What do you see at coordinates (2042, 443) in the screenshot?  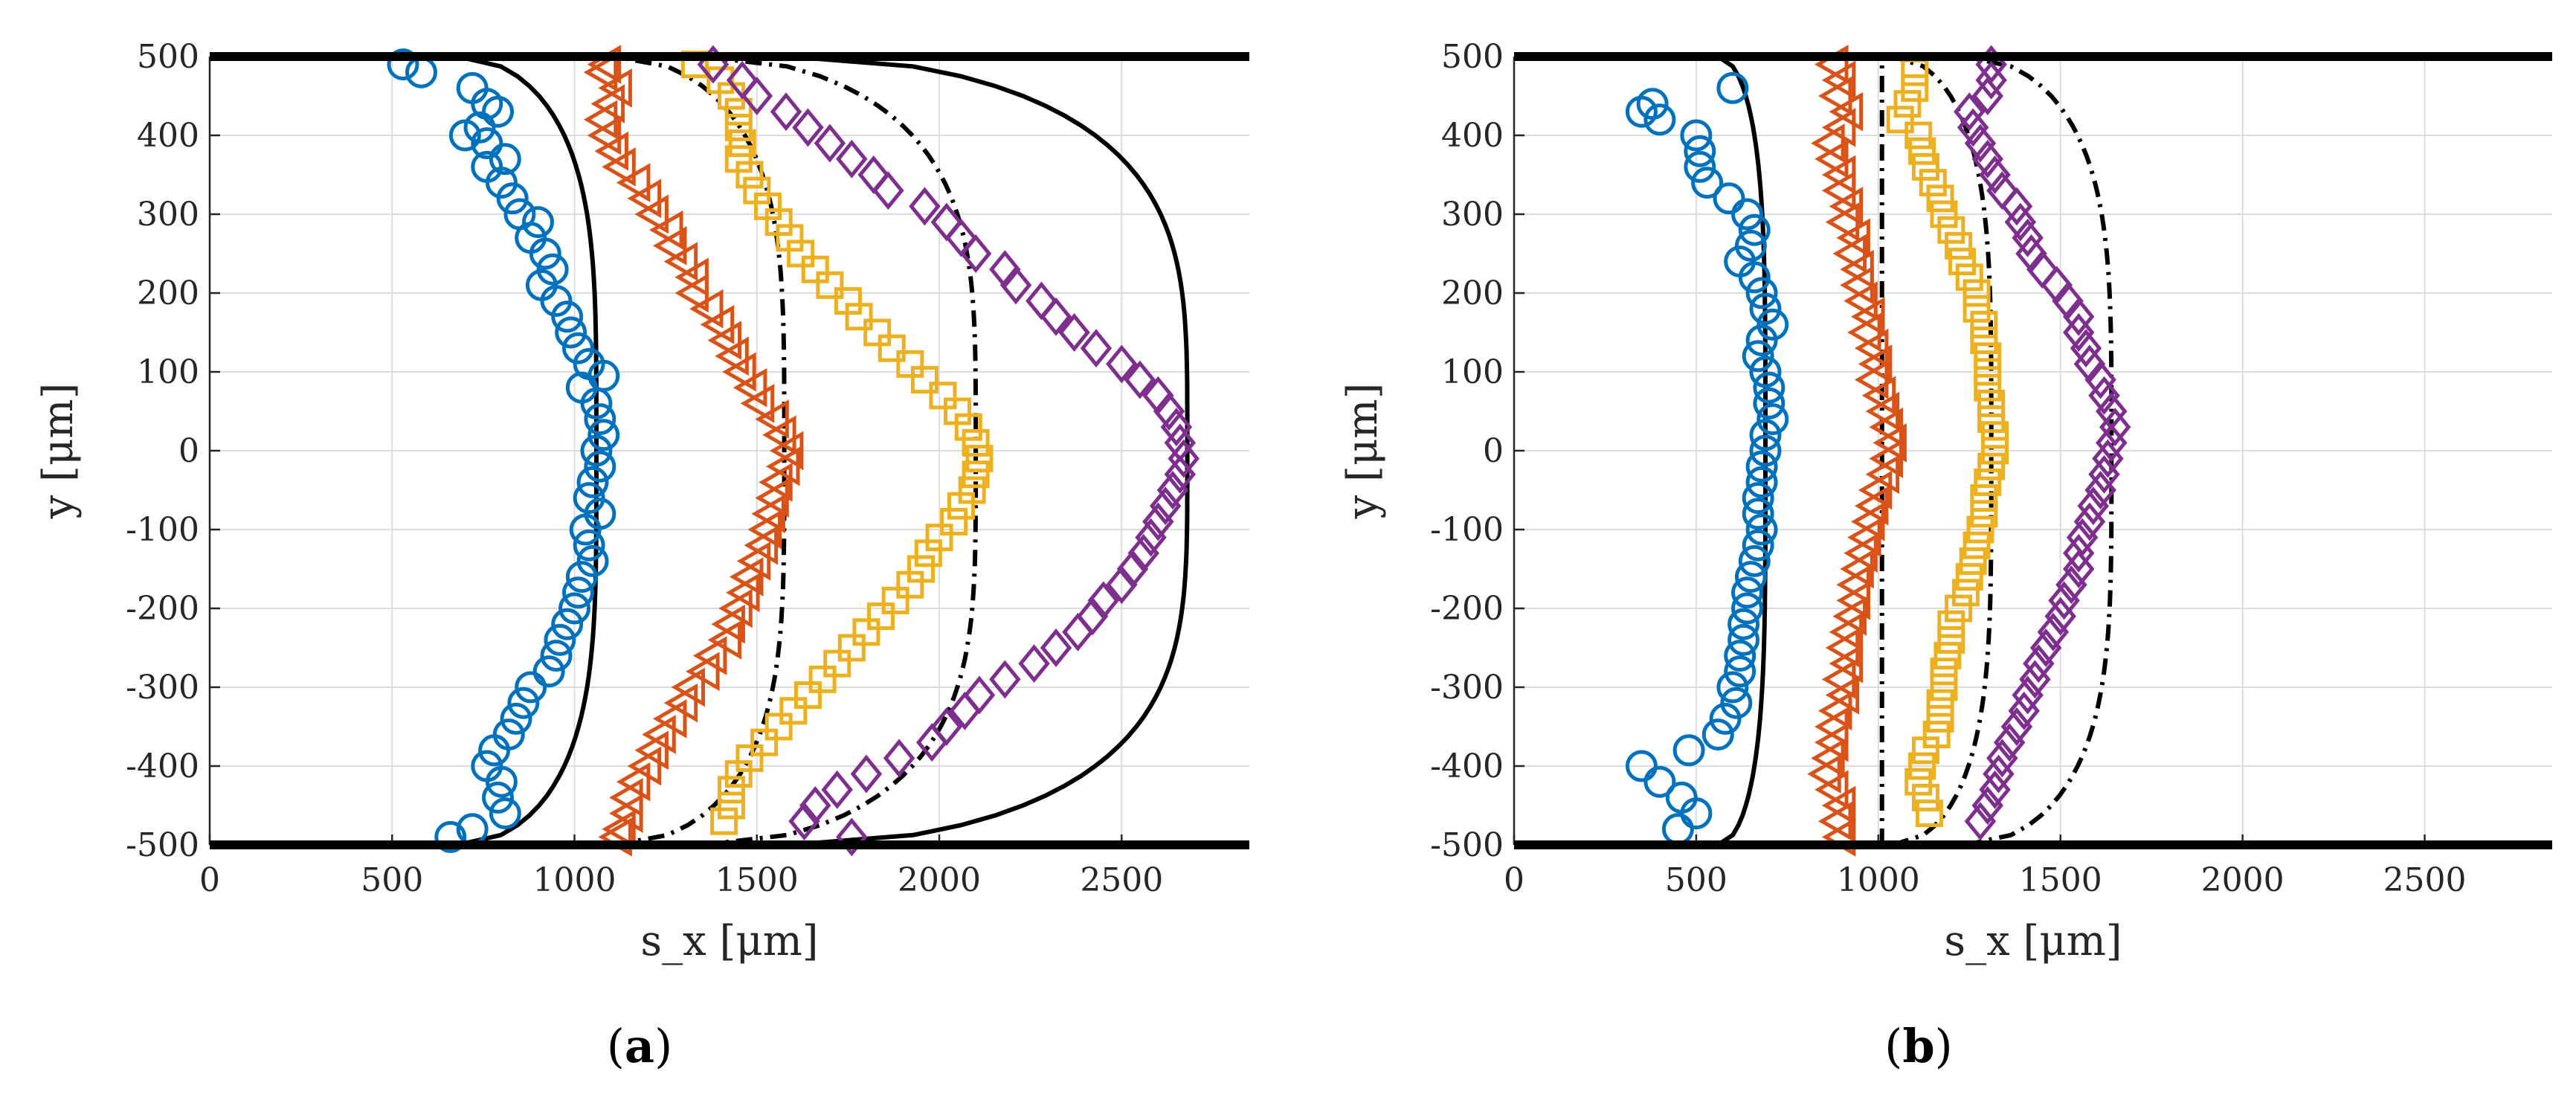 I see `series-s4` at bounding box center [2042, 443].